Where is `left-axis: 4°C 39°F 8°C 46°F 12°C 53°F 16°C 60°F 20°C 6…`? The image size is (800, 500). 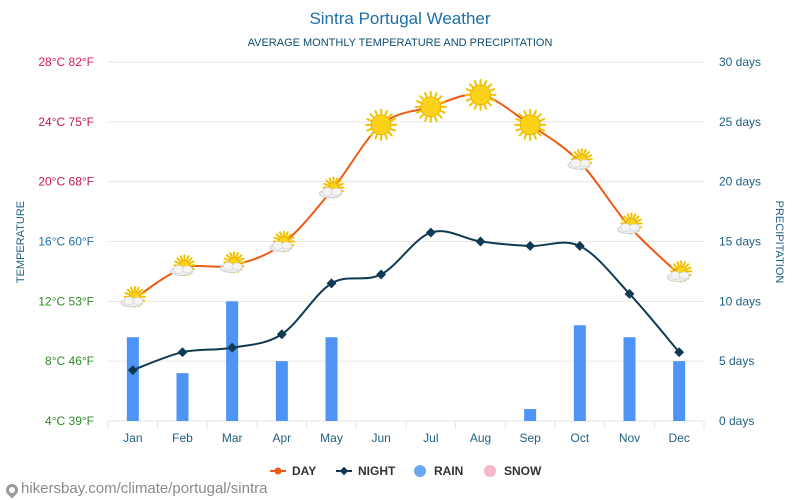 left-axis: 4°C 39°F 8°C 46°F 12°C 53°F 16°C 60°F 20°C 6… is located at coordinates (66, 241).